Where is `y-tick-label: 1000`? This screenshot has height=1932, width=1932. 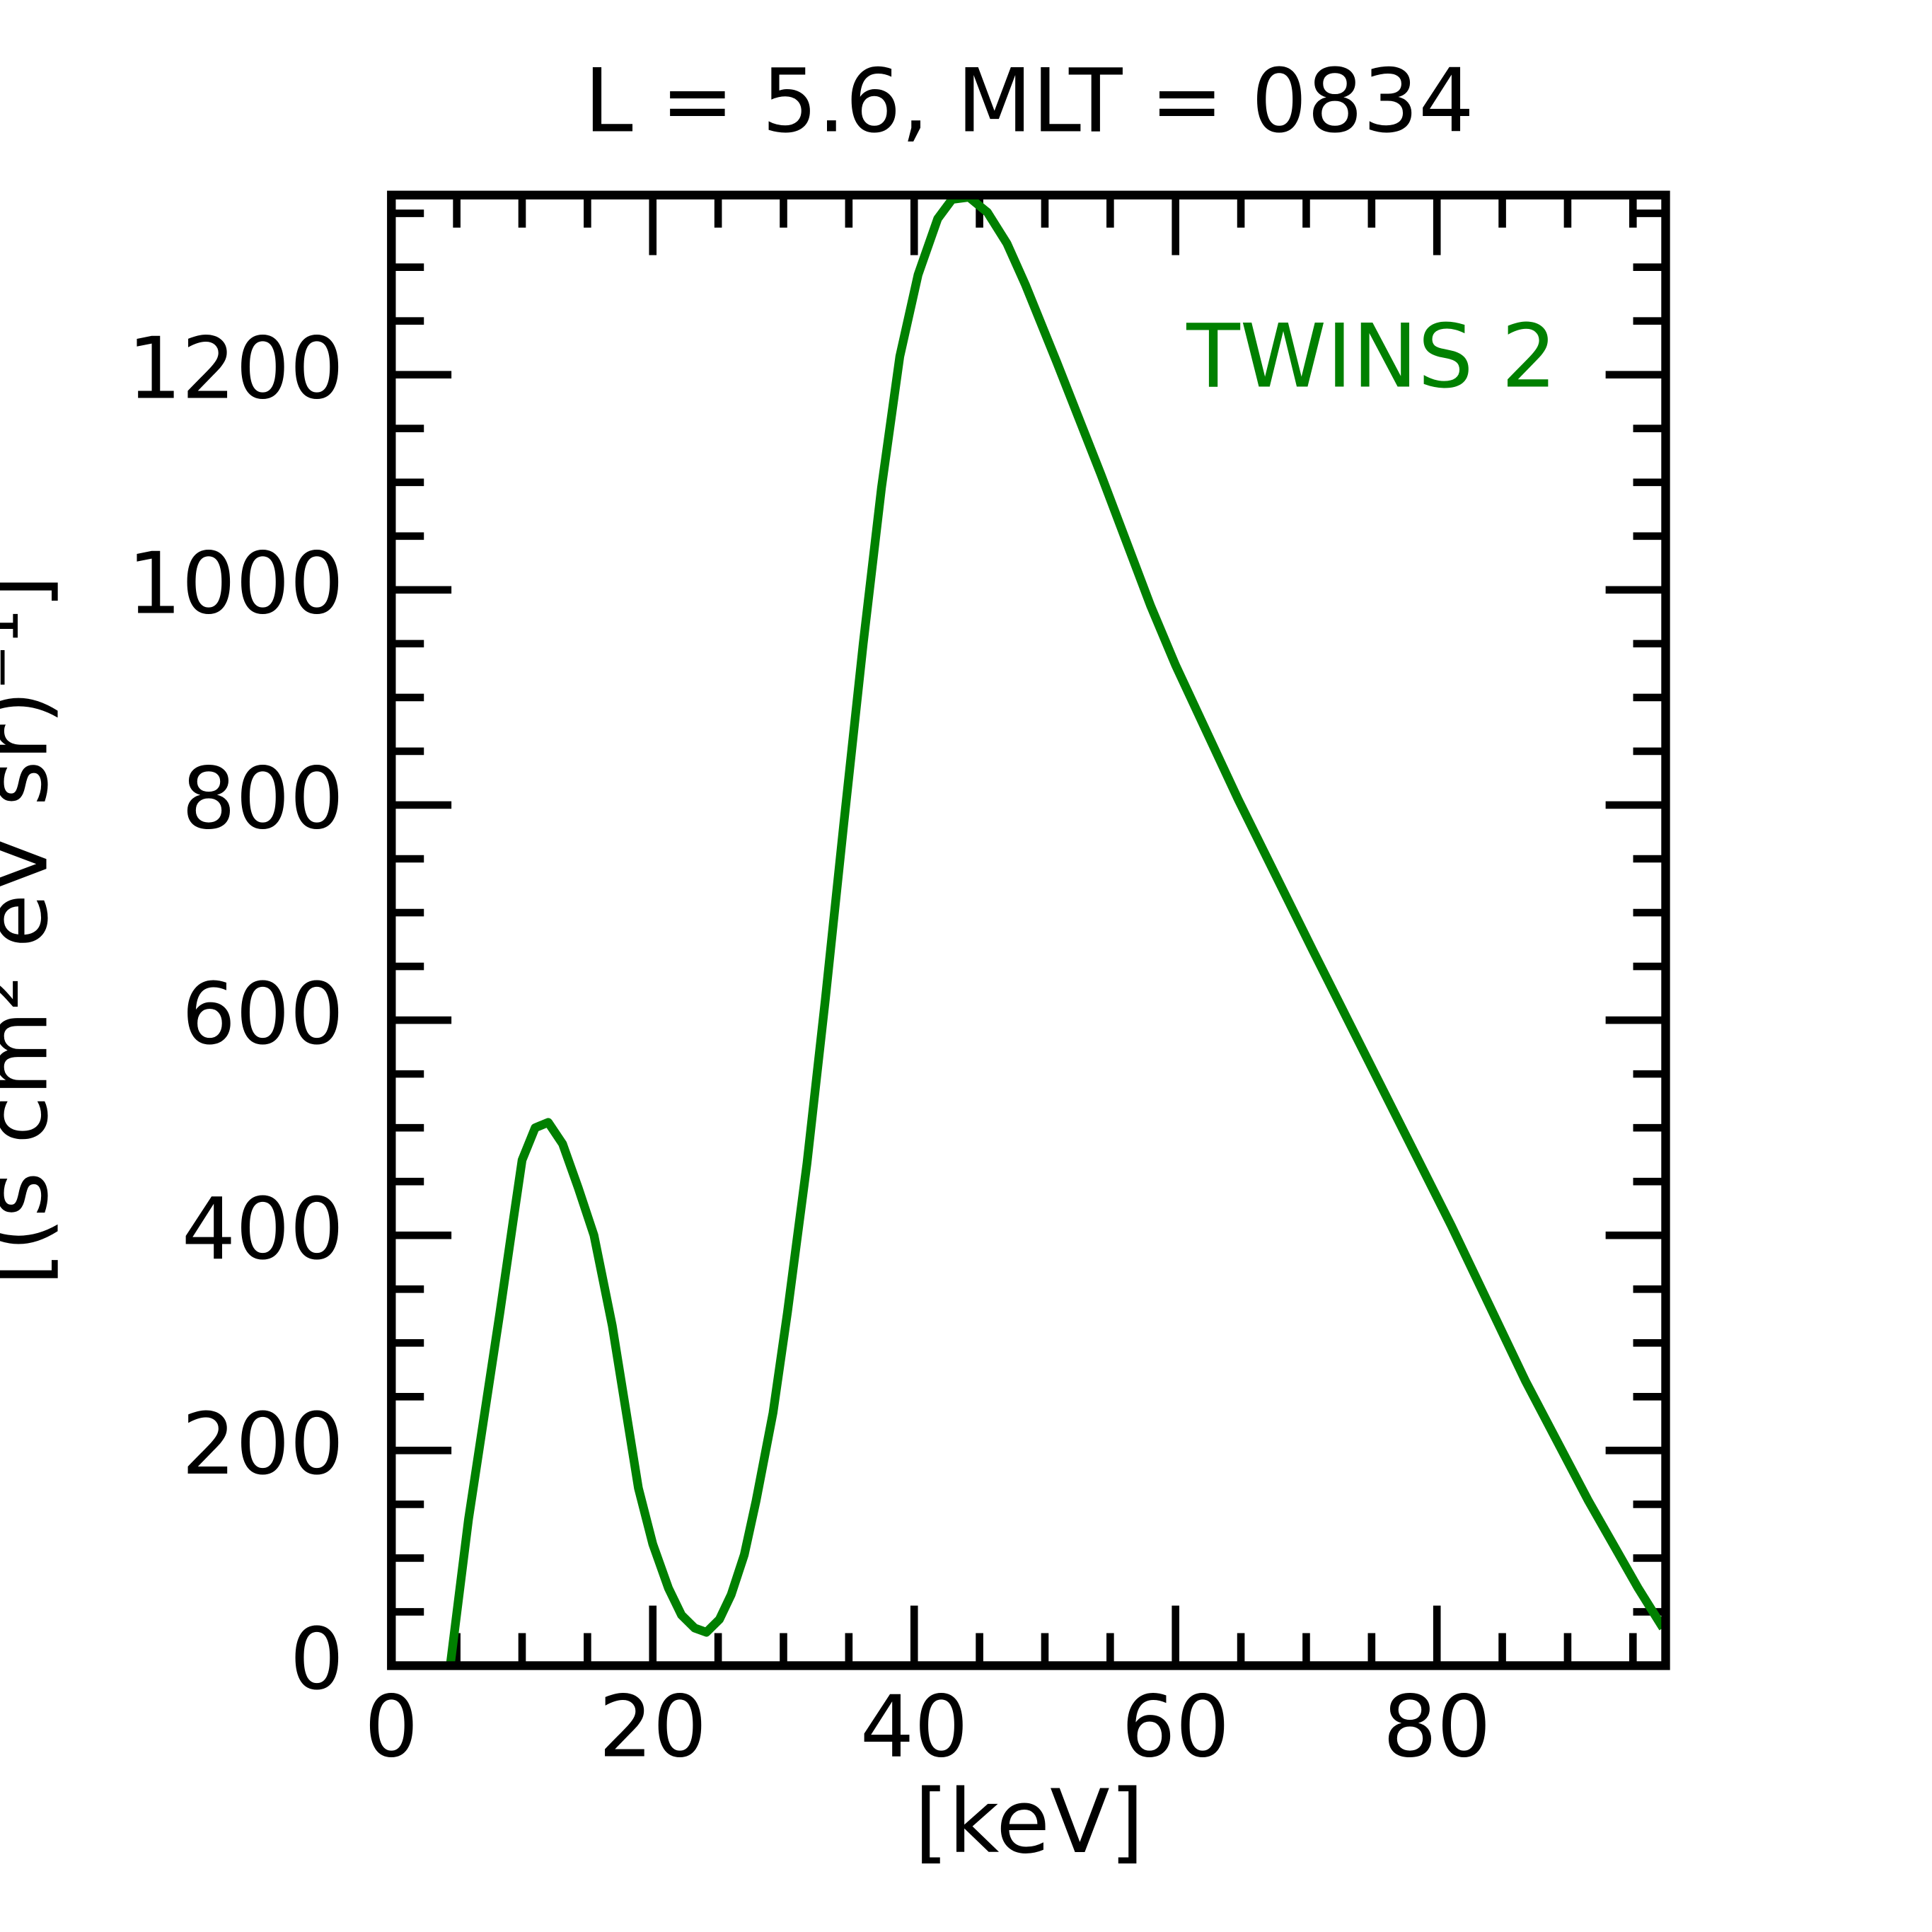 y-tick-label: 1000 is located at coordinates (235, 584).